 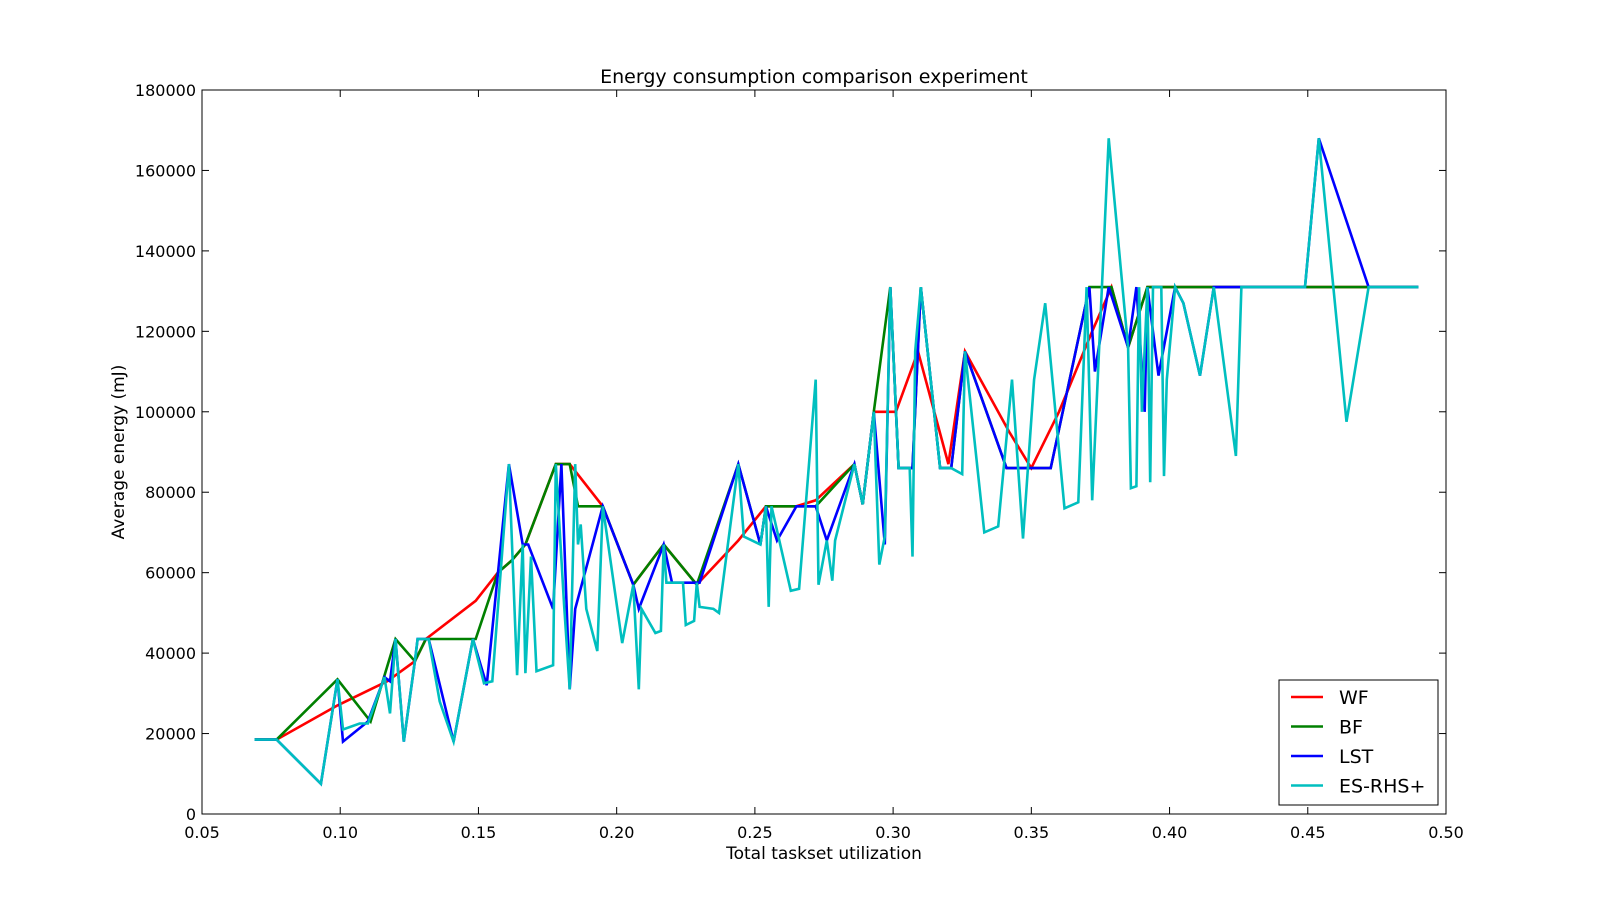 I want to click on y-tick-label: 120000, so click(x=165, y=331).